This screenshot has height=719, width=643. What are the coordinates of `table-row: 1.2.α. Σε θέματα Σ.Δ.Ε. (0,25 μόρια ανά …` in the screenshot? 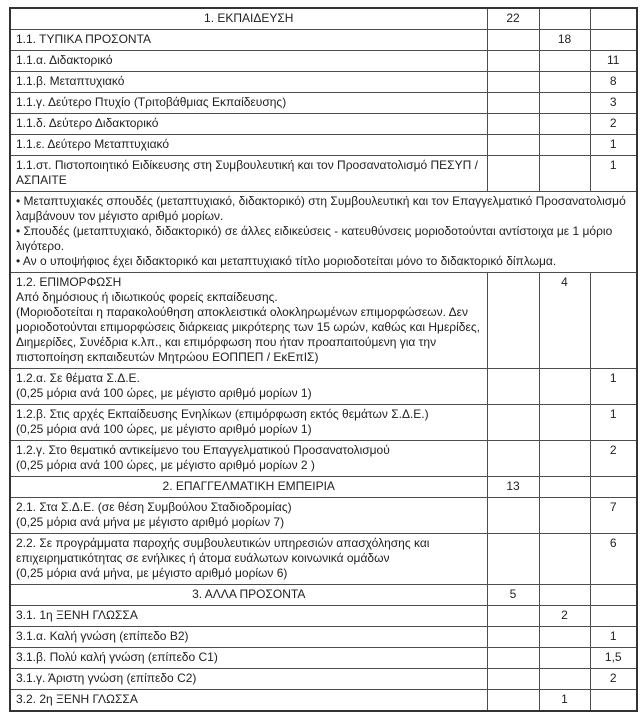 It's located at (323, 386).